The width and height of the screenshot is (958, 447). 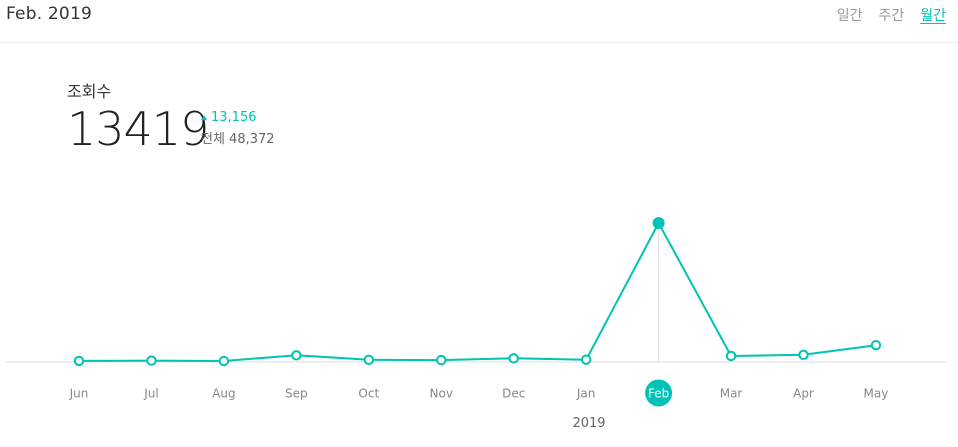 I want to click on tab-weekly: 주간, so click(x=891, y=16).